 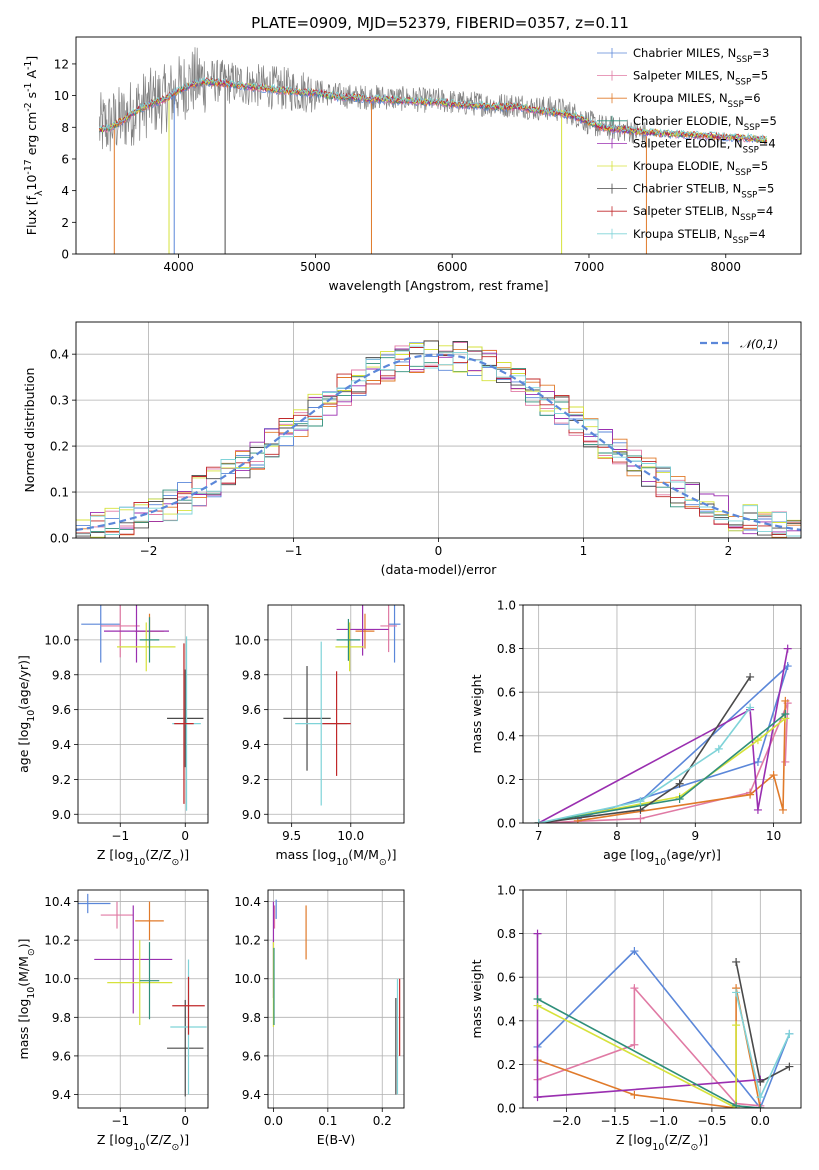 I want to click on normal-reference-curve, so click(x=438, y=442).